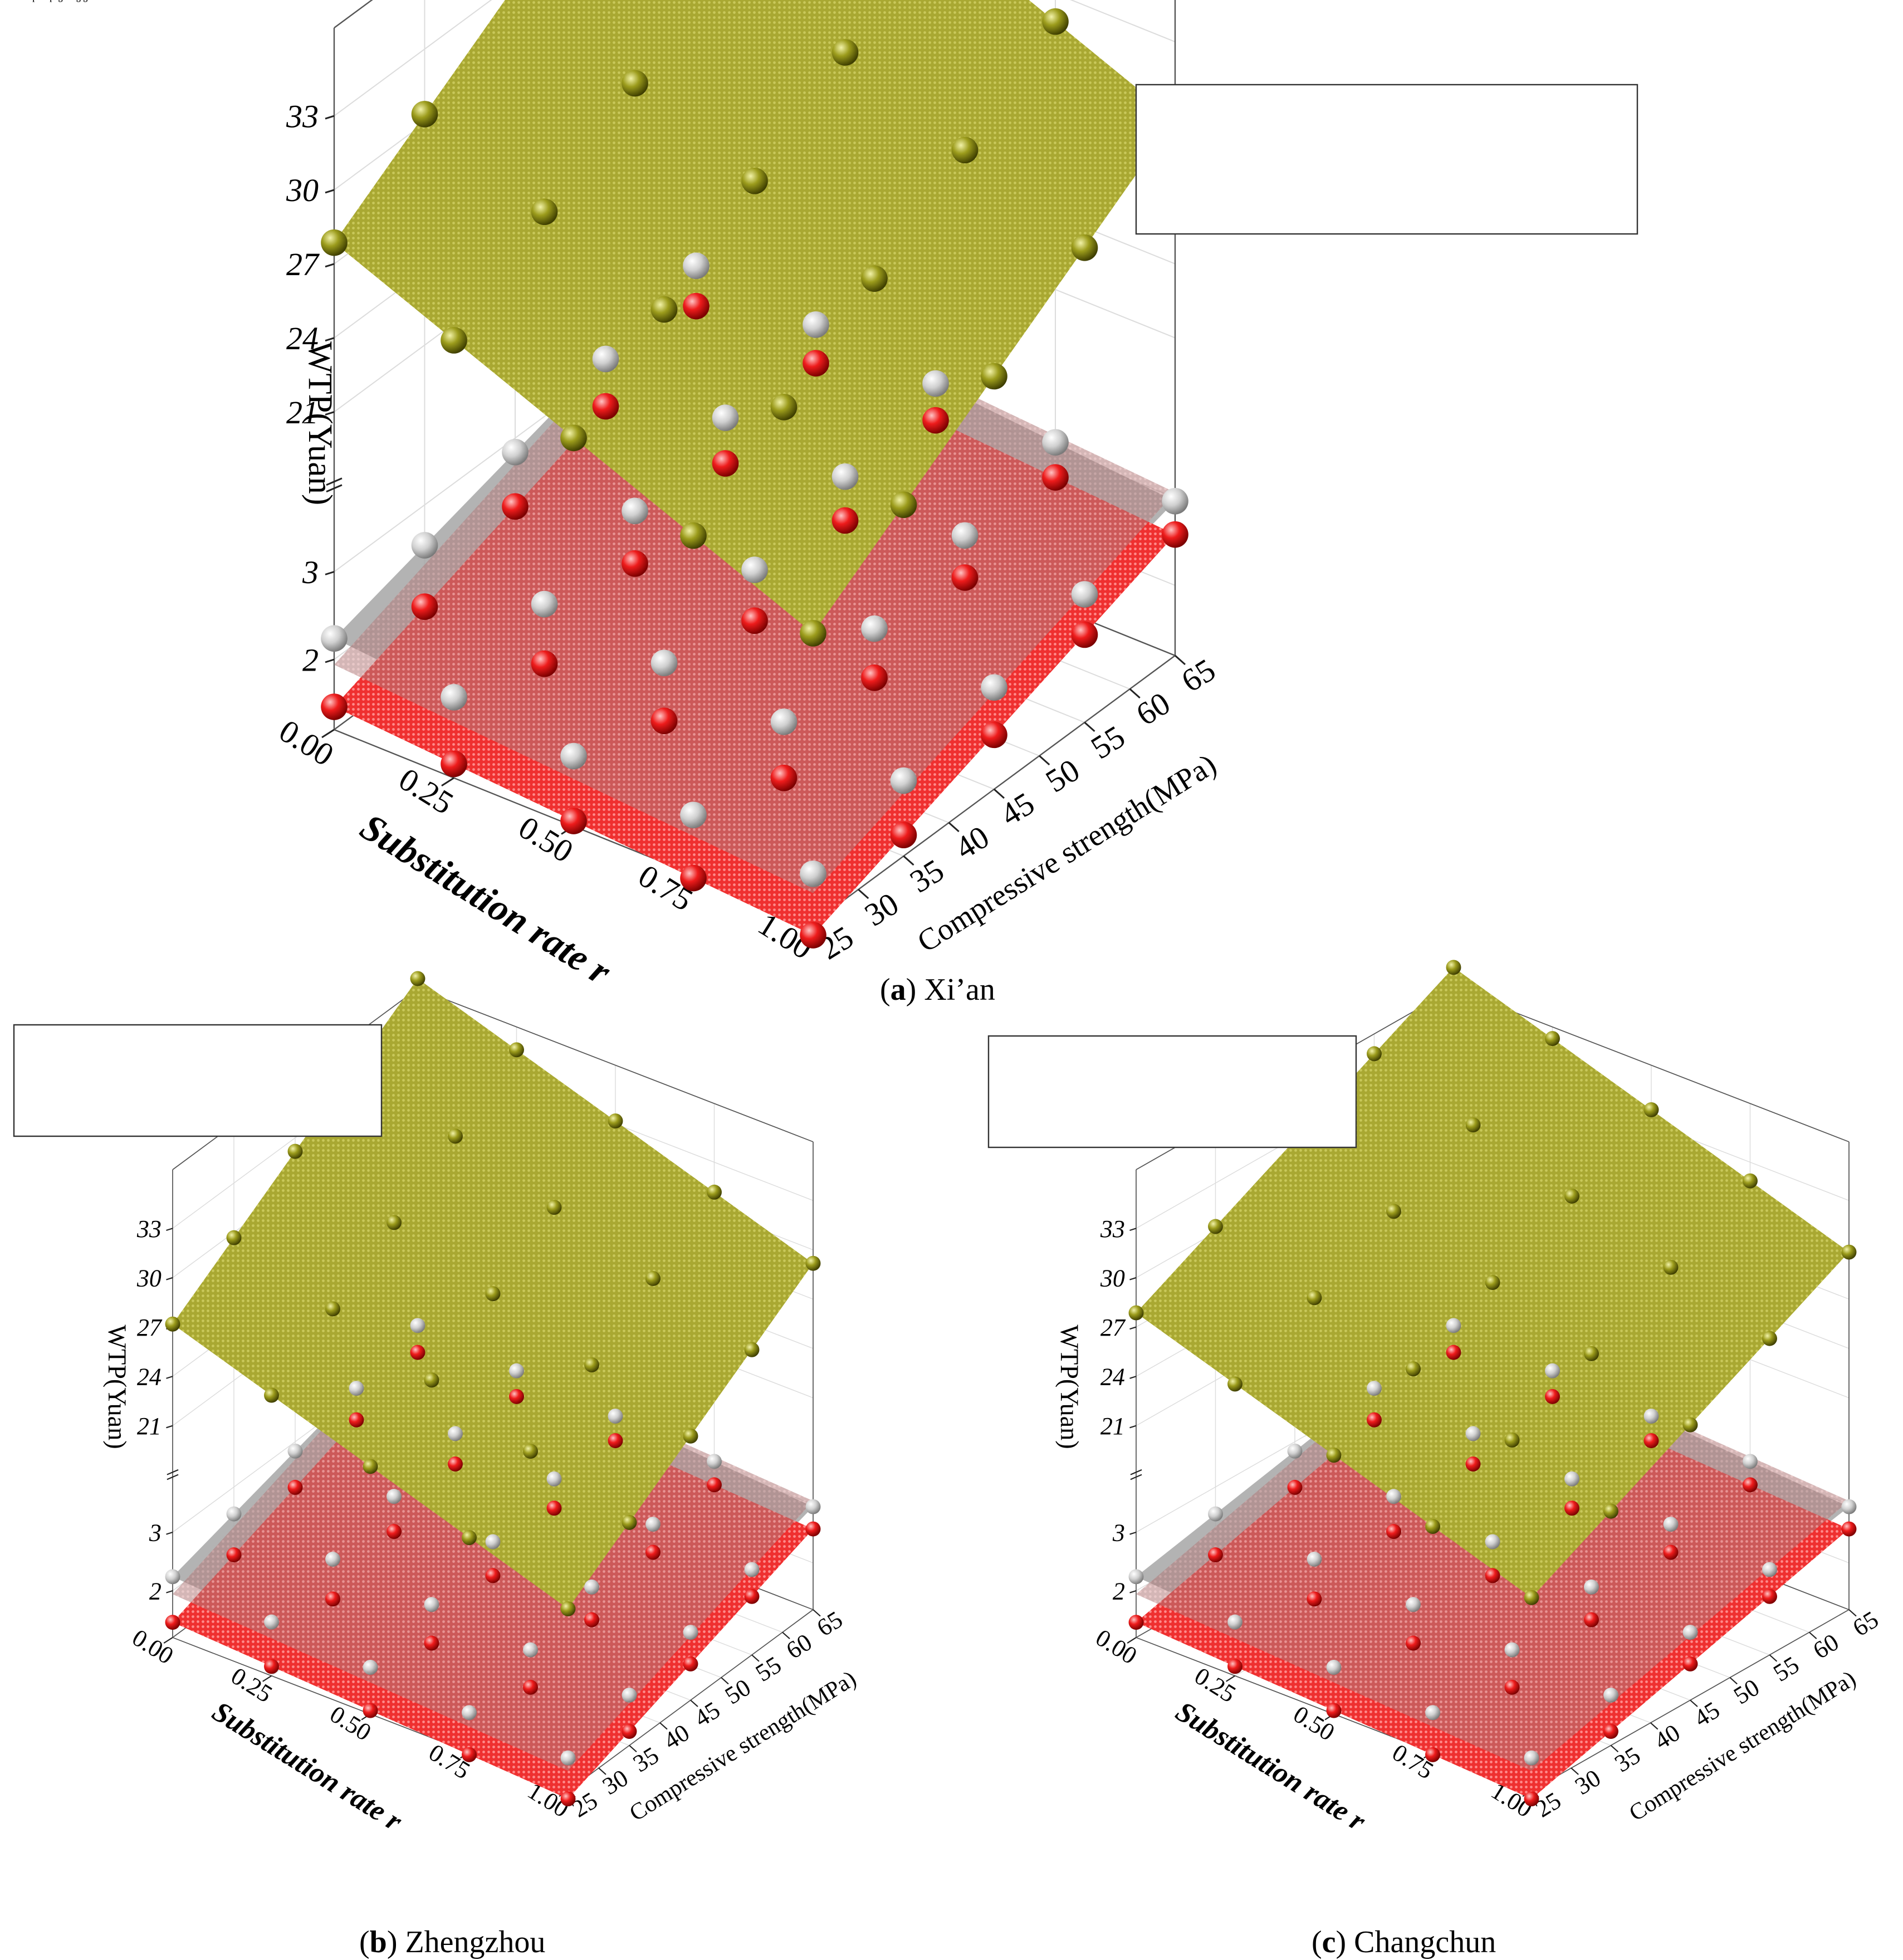 This screenshot has width=1903, height=1960. I want to click on caption-c-letter: c, so click(1329, 1942).